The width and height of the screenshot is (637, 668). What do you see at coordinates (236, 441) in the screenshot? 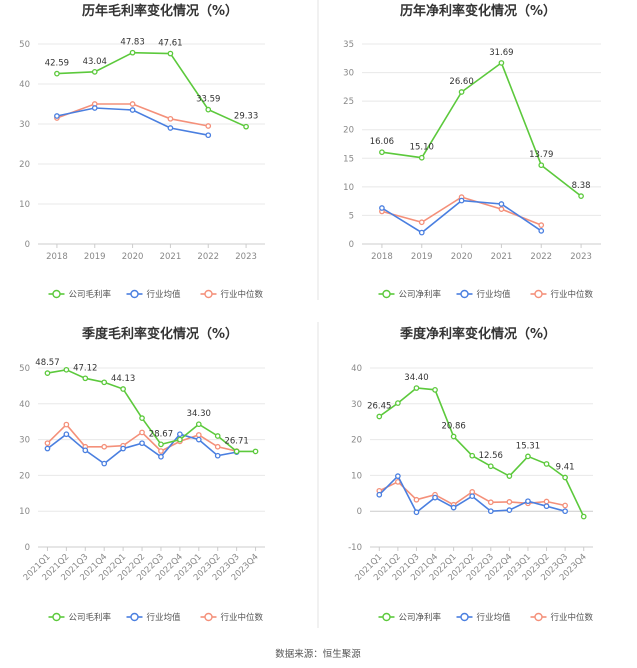
I see `data-label: 26.71` at bounding box center [236, 441].